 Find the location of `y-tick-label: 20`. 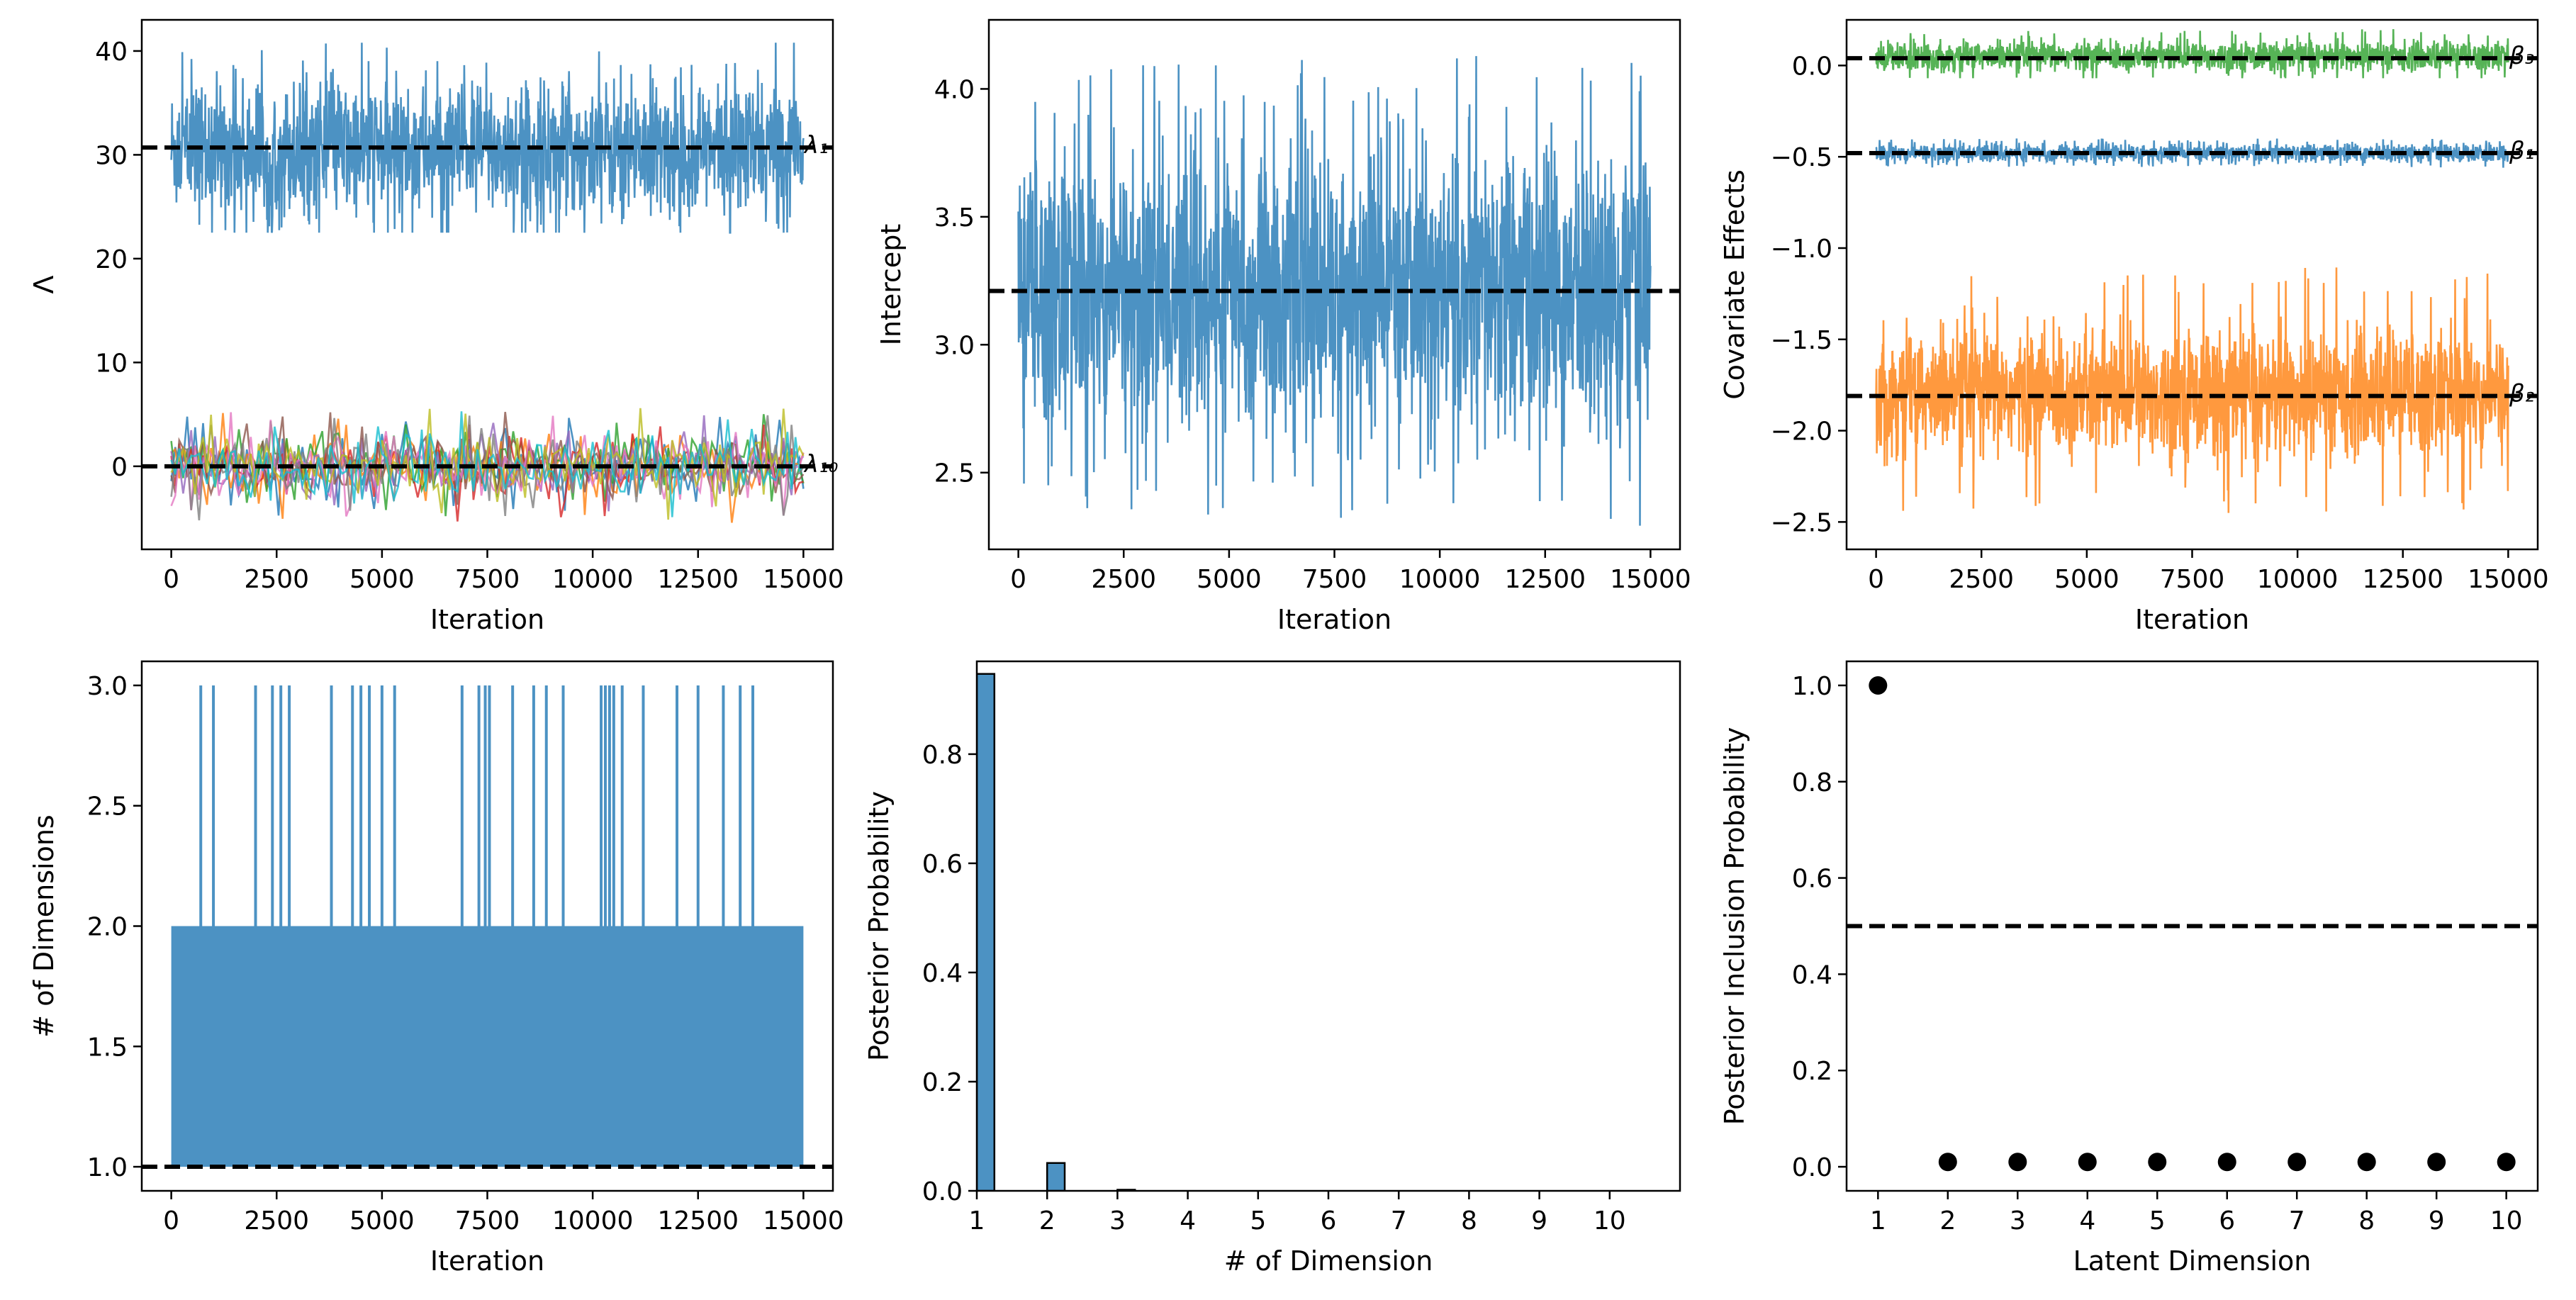

y-tick-label: 20 is located at coordinates (111, 259).